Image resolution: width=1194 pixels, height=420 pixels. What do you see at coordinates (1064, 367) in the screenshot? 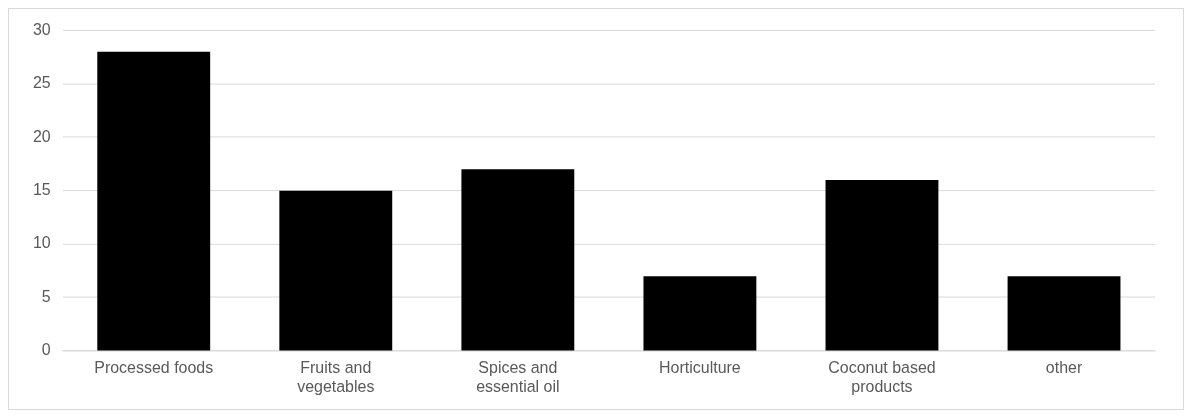
I see `x-tick-label: other` at bounding box center [1064, 367].